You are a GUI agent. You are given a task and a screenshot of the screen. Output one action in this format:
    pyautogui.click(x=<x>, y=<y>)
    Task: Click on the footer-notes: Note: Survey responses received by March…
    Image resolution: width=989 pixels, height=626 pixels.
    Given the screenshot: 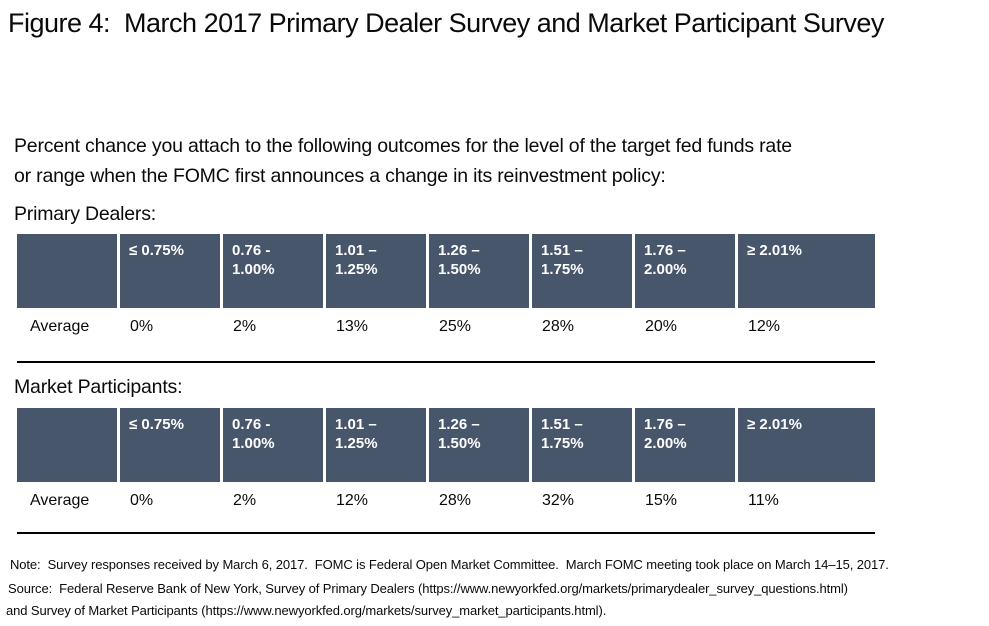 What is the action you would take?
    pyautogui.click(x=494, y=587)
    